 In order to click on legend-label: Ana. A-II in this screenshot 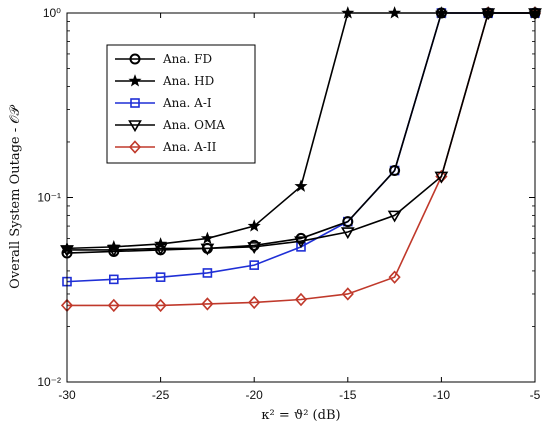, I will do `click(189, 147)`.